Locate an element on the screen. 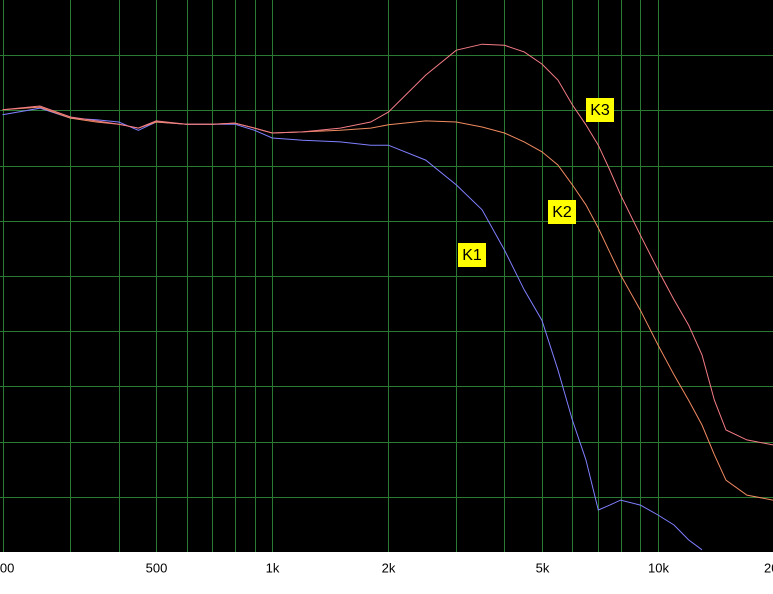  x-tick-label: 5k is located at coordinates (543, 567).